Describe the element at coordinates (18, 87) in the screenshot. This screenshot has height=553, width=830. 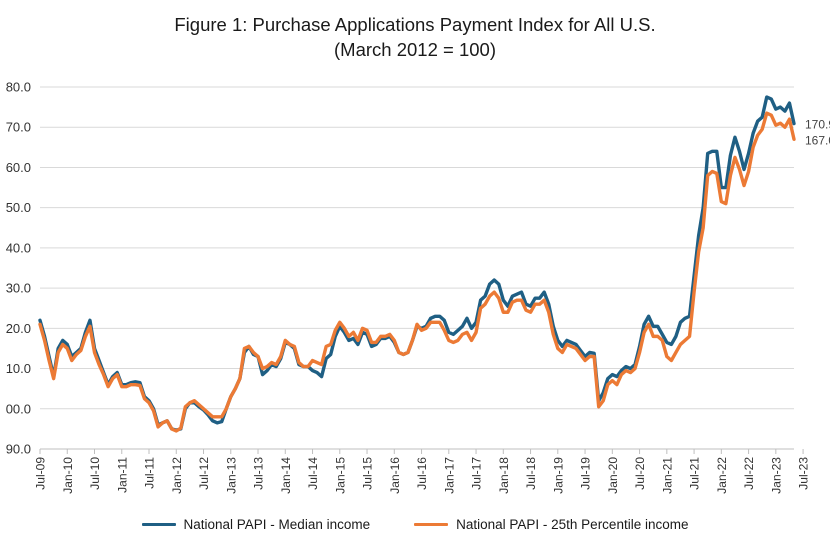
I see `y-tick-label: 80.0` at that location.